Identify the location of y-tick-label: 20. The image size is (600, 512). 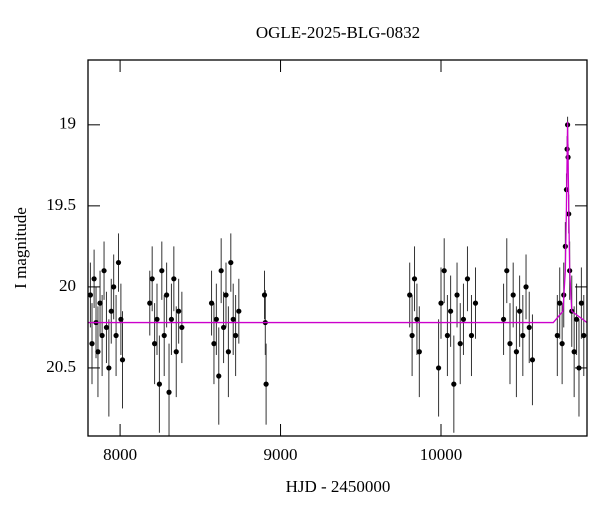
(67, 285).